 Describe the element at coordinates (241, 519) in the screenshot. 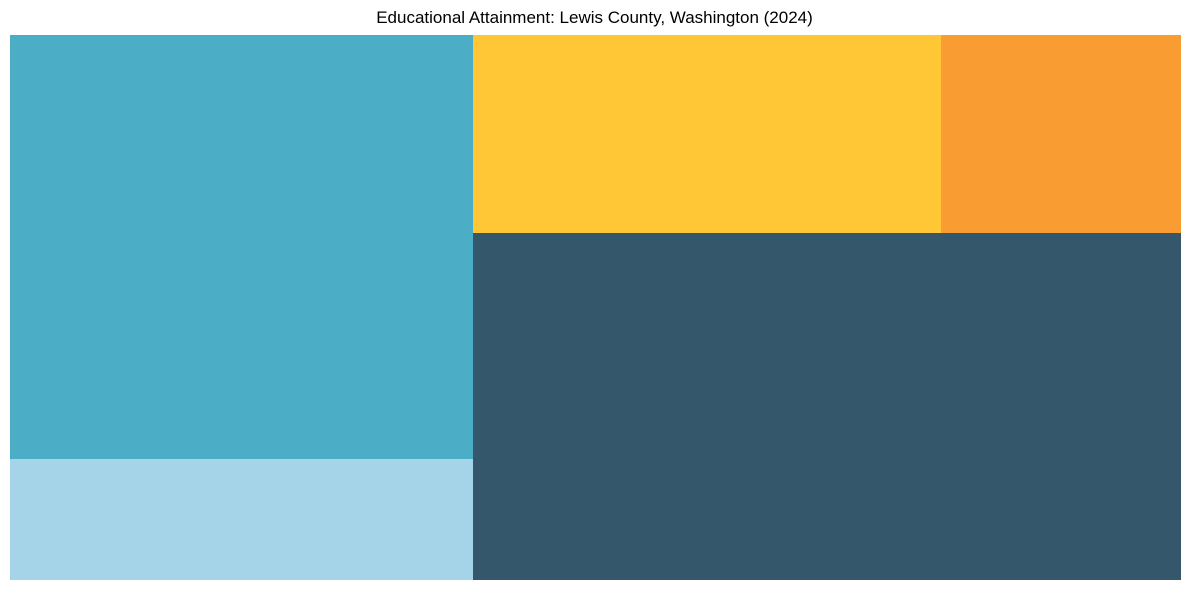

I see `treemap-cell-light-blue` at that location.